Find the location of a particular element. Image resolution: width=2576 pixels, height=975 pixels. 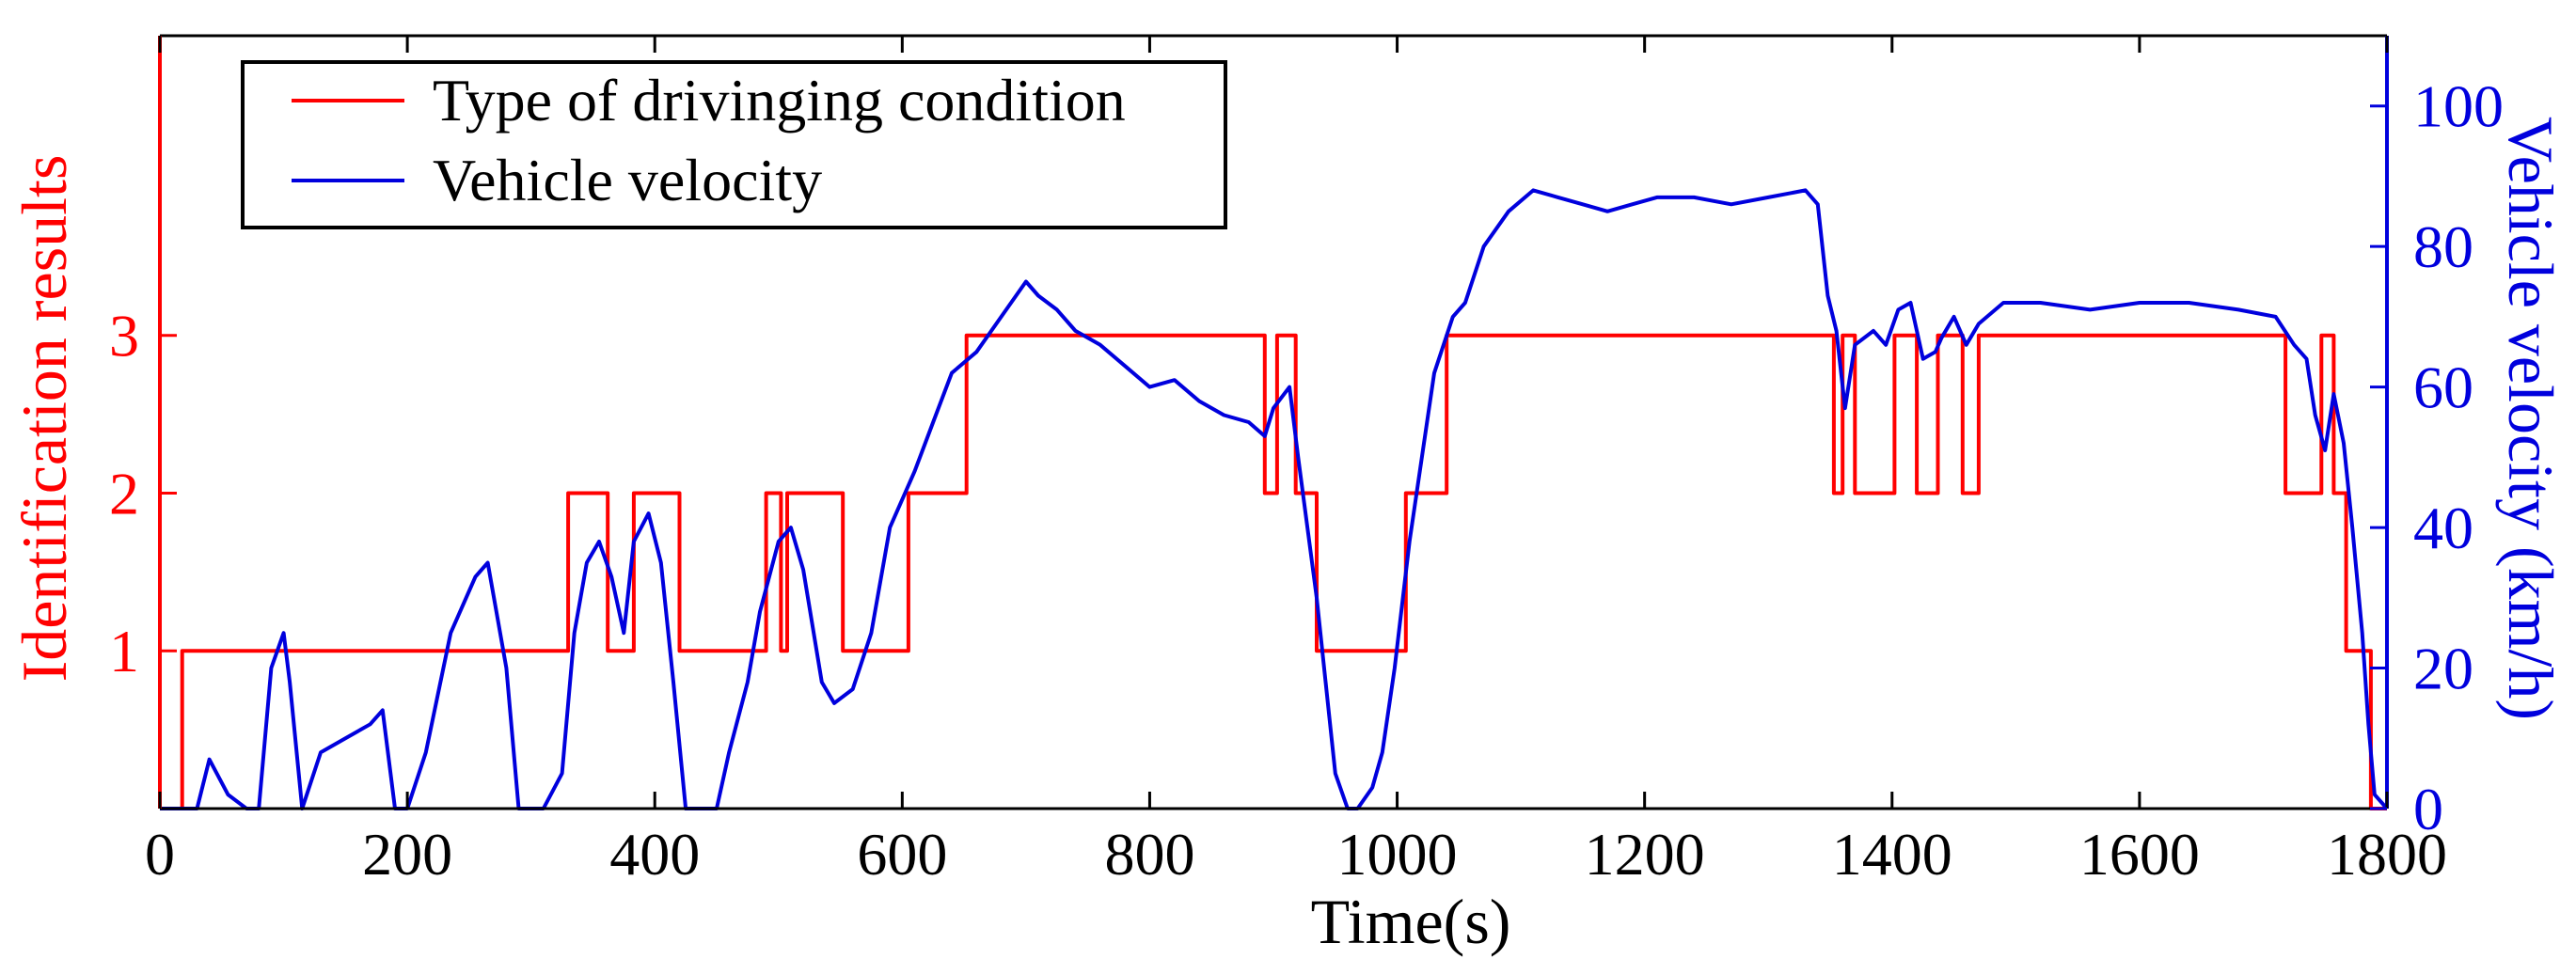

right-axis-title: Vehicle velocity (km/h) is located at coordinates (2531, 419).